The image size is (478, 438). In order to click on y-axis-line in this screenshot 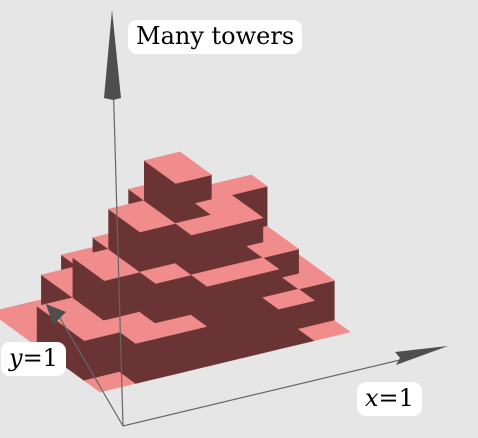, I will do `click(91, 372)`.